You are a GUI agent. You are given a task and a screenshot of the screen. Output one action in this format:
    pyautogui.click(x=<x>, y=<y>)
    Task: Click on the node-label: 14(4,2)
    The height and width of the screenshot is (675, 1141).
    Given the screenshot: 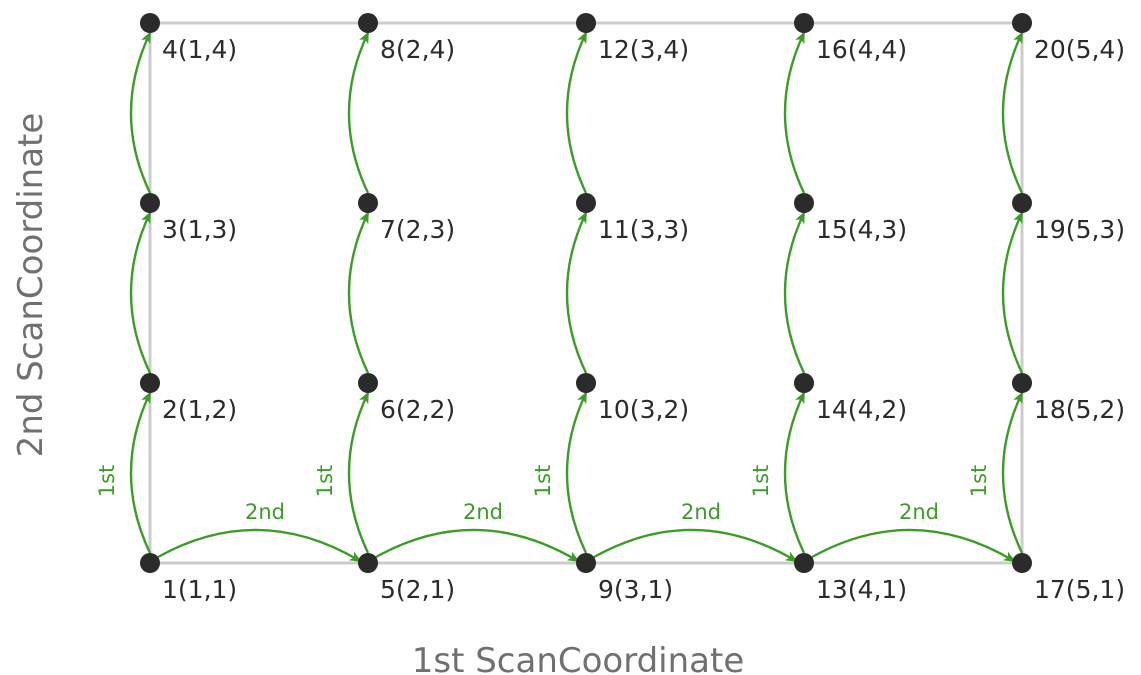 What is the action you would take?
    pyautogui.click(x=861, y=409)
    